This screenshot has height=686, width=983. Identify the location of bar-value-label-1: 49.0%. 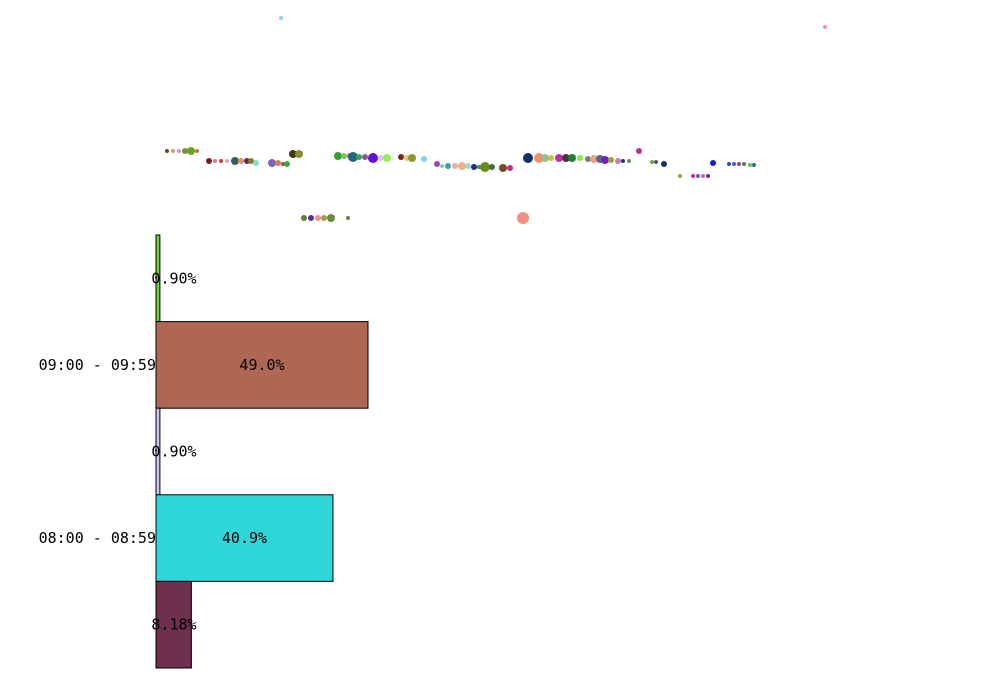
(261, 365).